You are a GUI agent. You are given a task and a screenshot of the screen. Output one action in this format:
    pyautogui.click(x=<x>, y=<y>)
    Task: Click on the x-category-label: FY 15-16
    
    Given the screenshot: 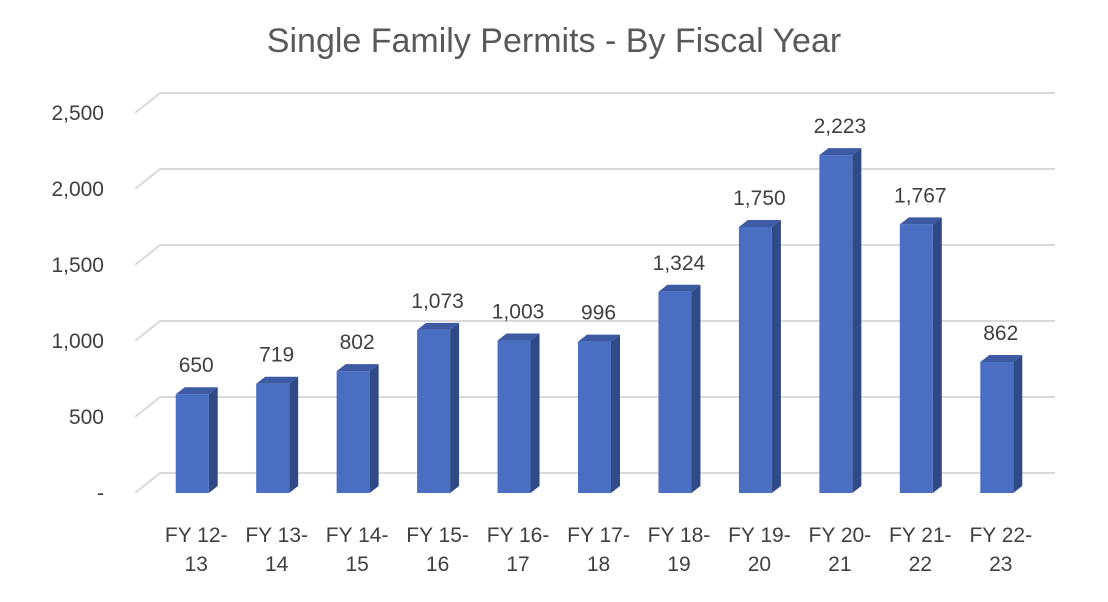 What is the action you would take?
    pyautogui.click(x=437, y=550)
    